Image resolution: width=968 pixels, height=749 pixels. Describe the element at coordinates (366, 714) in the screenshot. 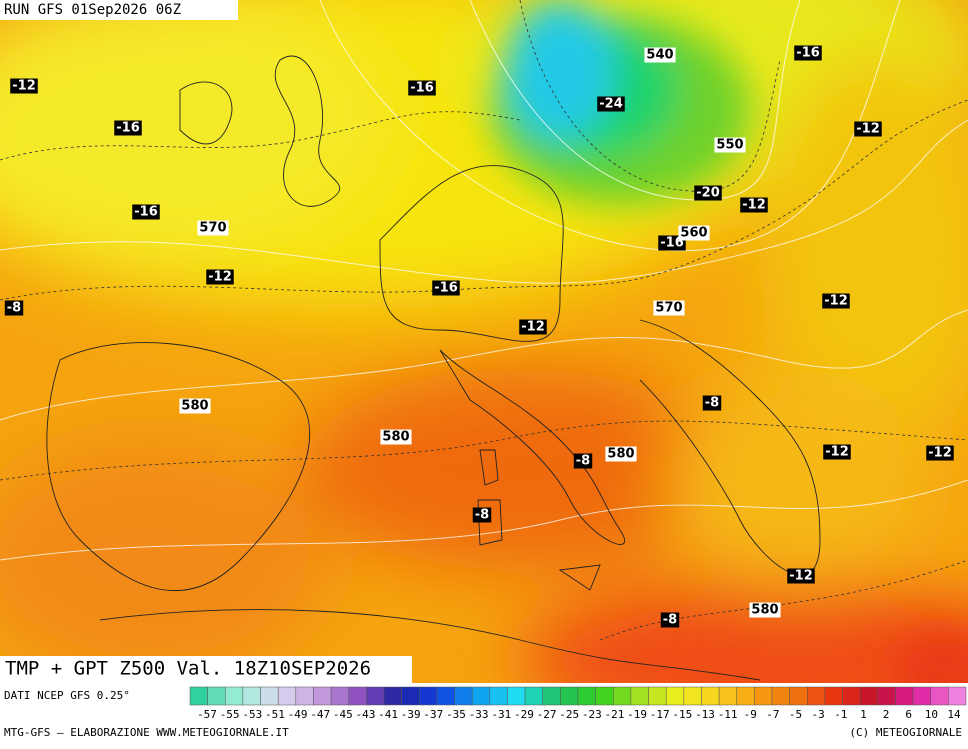

I see `colorbar-label: -43` at that location.